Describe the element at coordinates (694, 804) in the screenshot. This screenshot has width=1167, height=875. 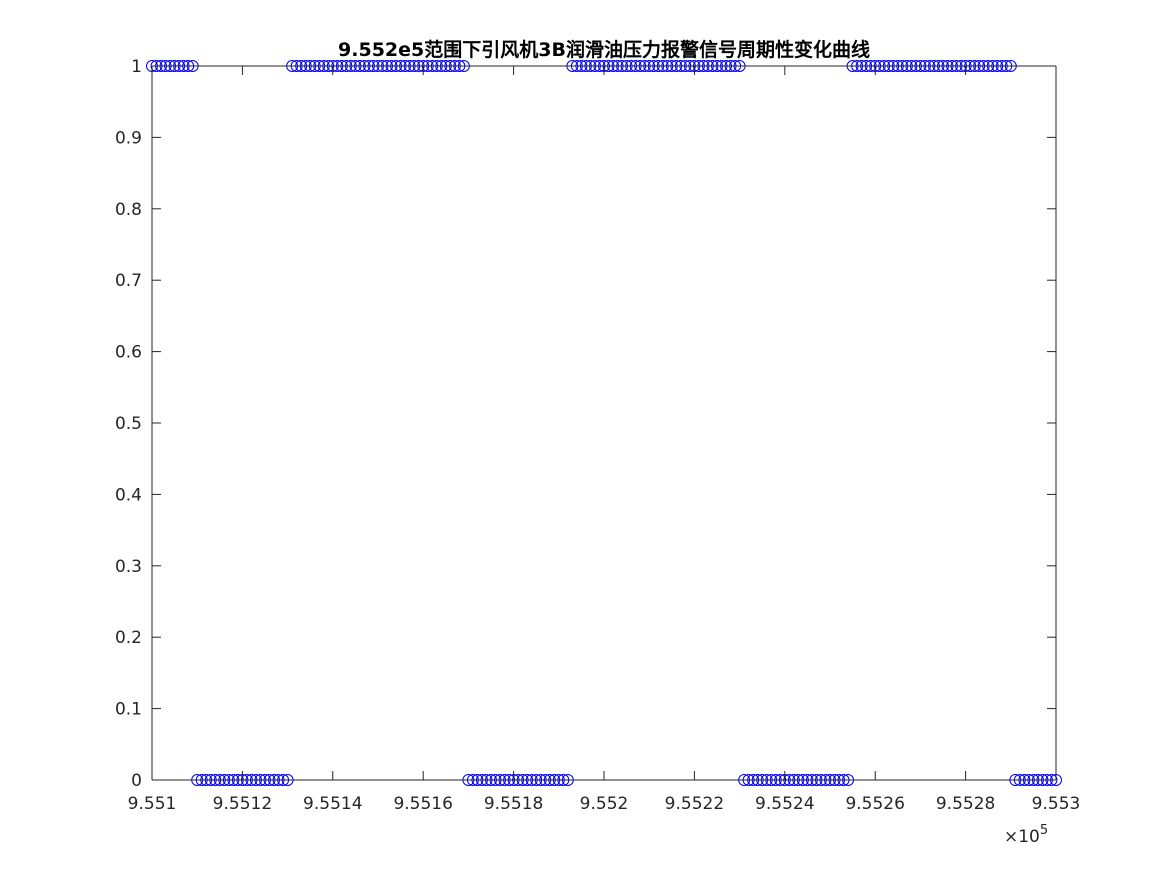
I see `x-tick-label: 9.5522` at that location.